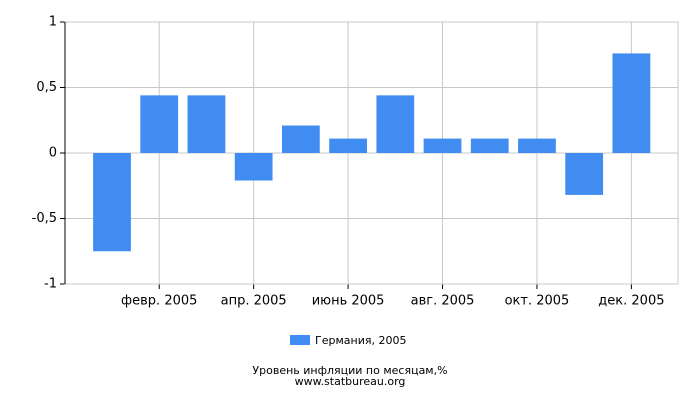 The image size is (700, 400). Describe the element at coordinates (360, 340) in the screenshot. I see `legend-label: Германия, 2005` at that location.